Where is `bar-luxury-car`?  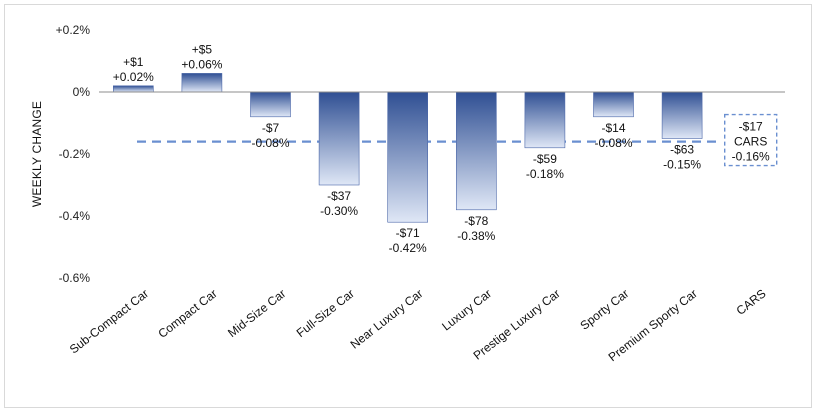
bar-luxury-car is located at coordinates (476, 151).